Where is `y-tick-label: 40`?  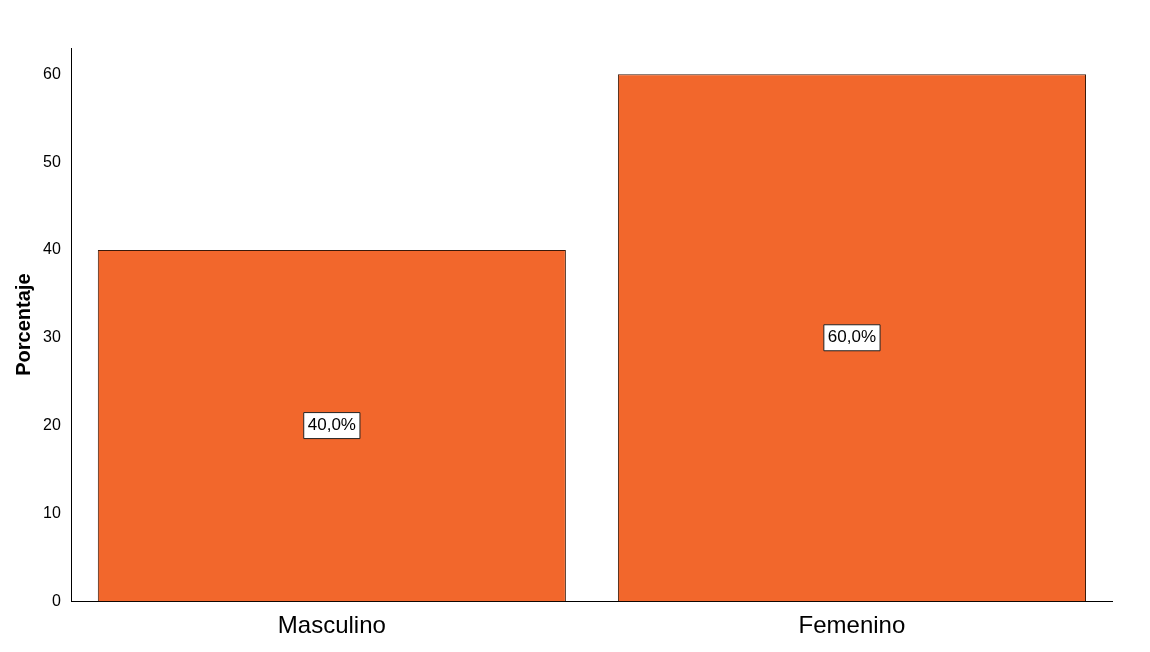
y-tick-label: 40 is located at coordinates (52, 249).